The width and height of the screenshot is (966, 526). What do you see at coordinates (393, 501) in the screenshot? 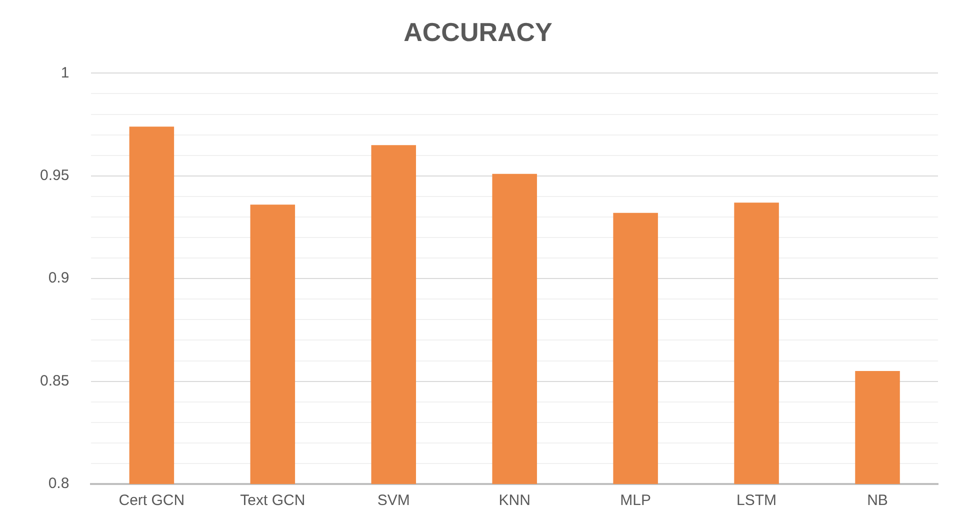
I see `x-tick-label: SVM` at bounding box center [393, 501].